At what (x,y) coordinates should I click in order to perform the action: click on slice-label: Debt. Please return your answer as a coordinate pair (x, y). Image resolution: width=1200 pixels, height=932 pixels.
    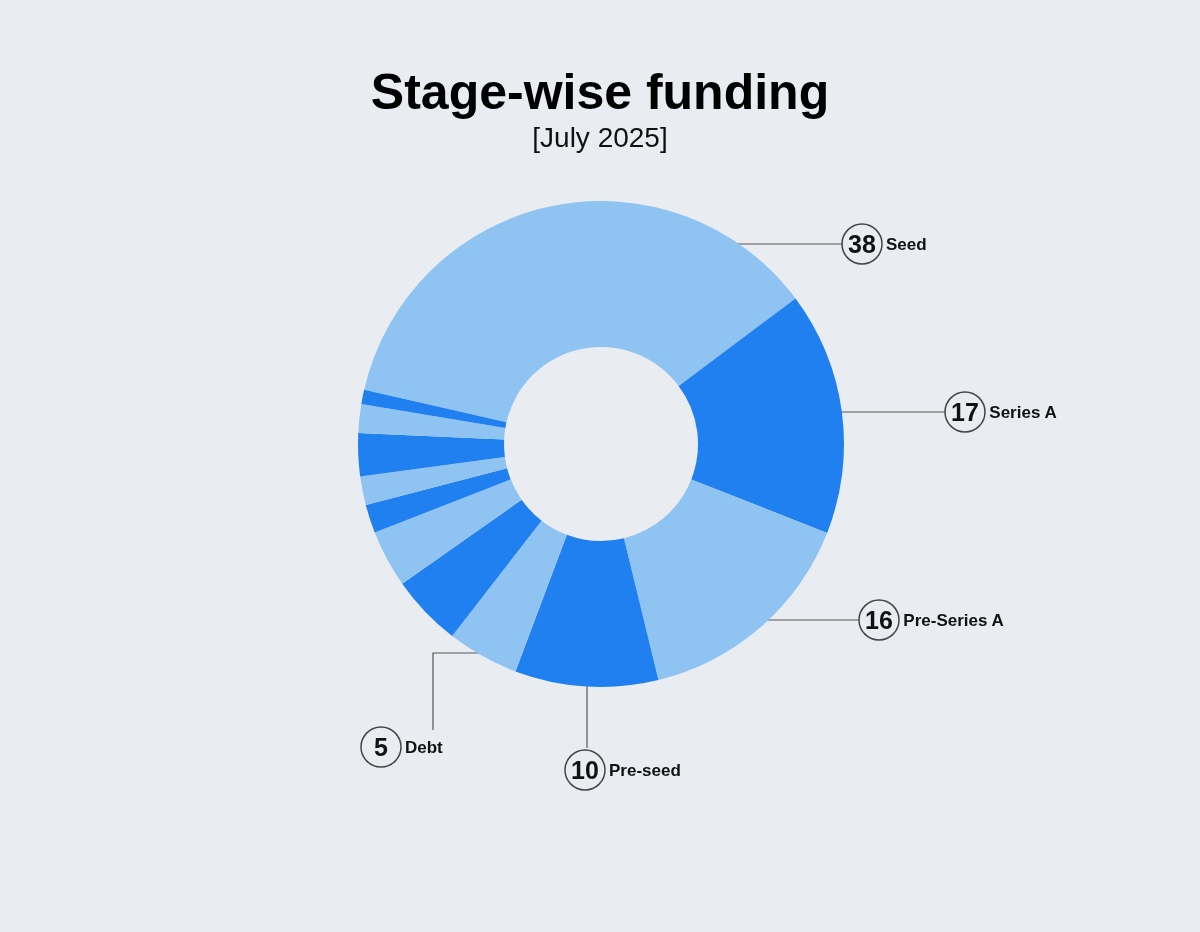
    Looking at the image, I should click on (424, 747).